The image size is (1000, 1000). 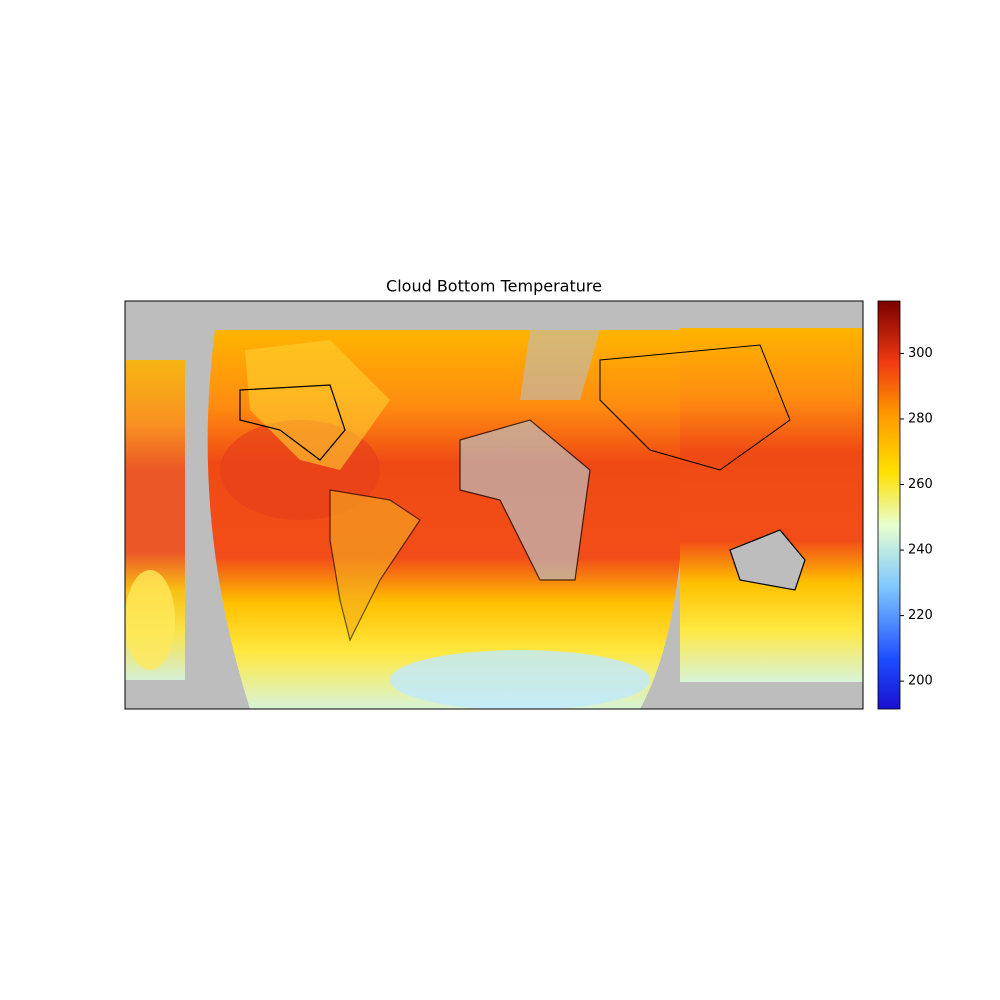 I want to click on colorbar-tick-label: 280, so click(x=920, y=418).